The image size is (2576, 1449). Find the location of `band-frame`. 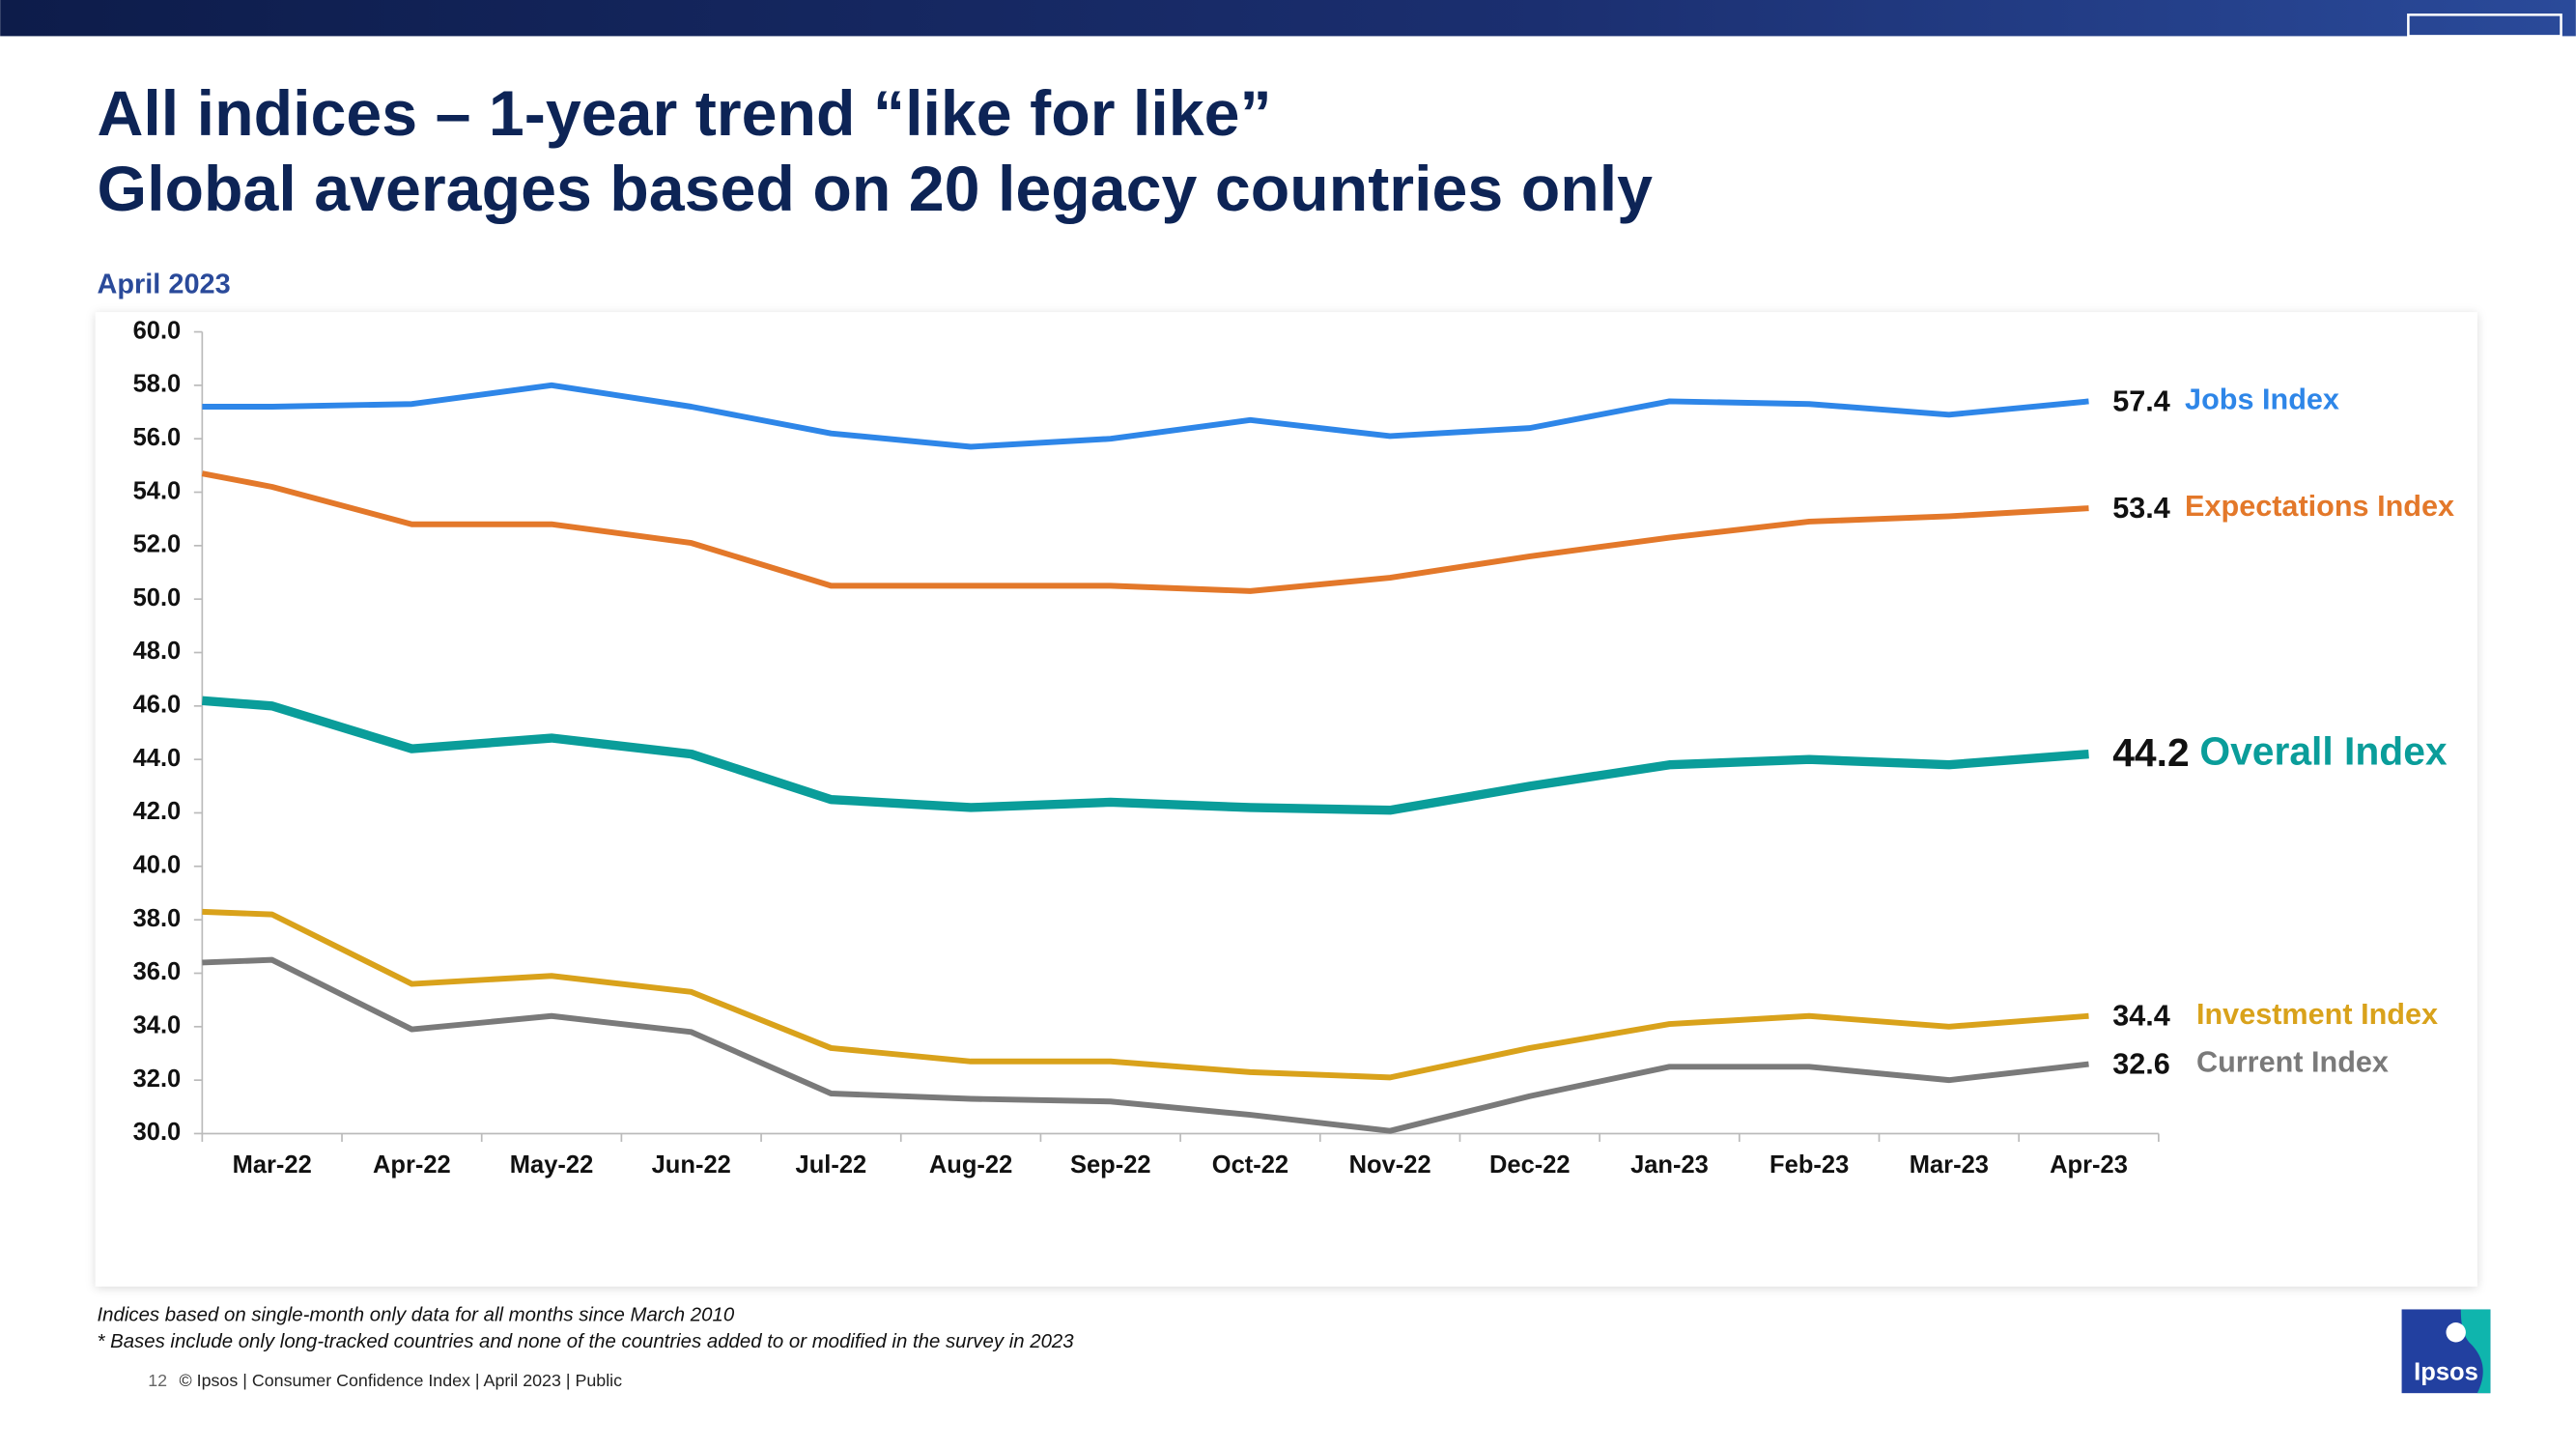

band-frame is located at coordinates (2484, 26).